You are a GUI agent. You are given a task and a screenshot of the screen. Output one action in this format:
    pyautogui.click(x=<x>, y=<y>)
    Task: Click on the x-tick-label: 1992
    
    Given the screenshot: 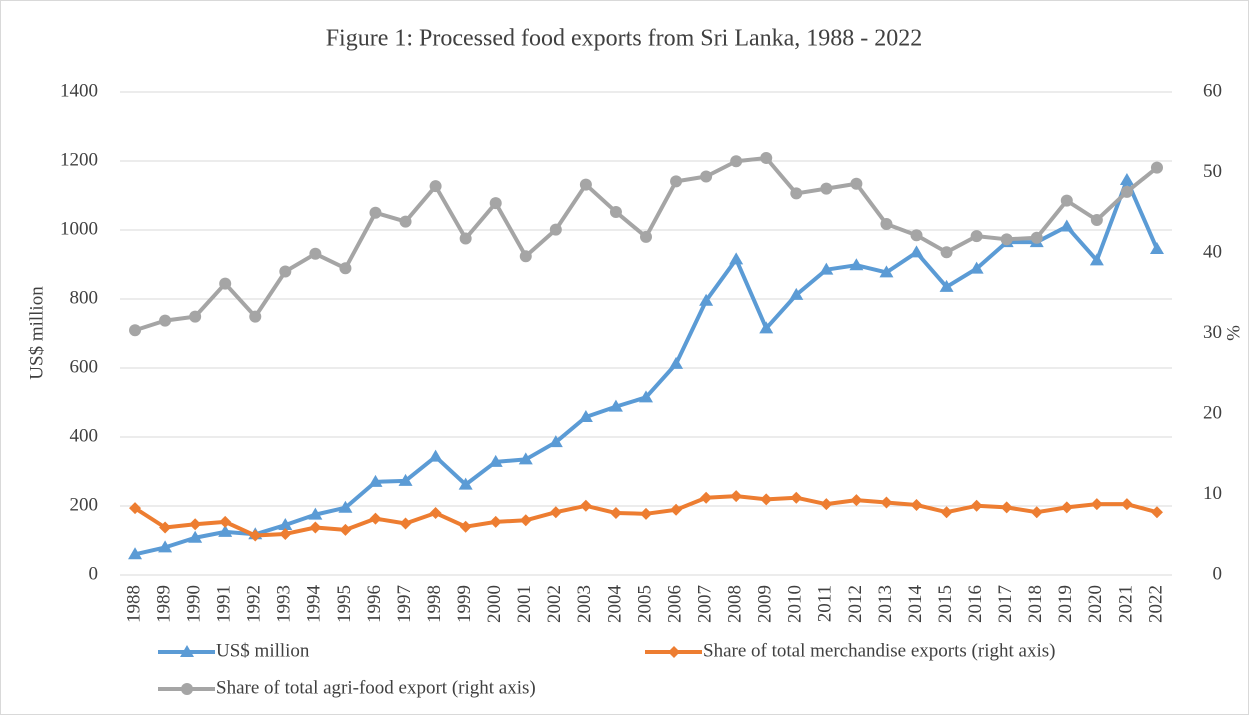 What is the action you would take?
    pyautogui.click(x=254, y=604)
    